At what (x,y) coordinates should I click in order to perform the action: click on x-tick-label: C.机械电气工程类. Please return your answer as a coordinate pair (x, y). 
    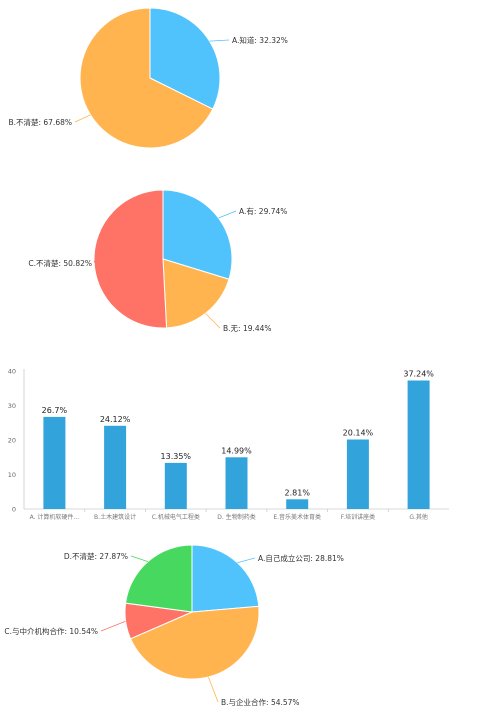
    Looking at the image, I should click on (176, 517).